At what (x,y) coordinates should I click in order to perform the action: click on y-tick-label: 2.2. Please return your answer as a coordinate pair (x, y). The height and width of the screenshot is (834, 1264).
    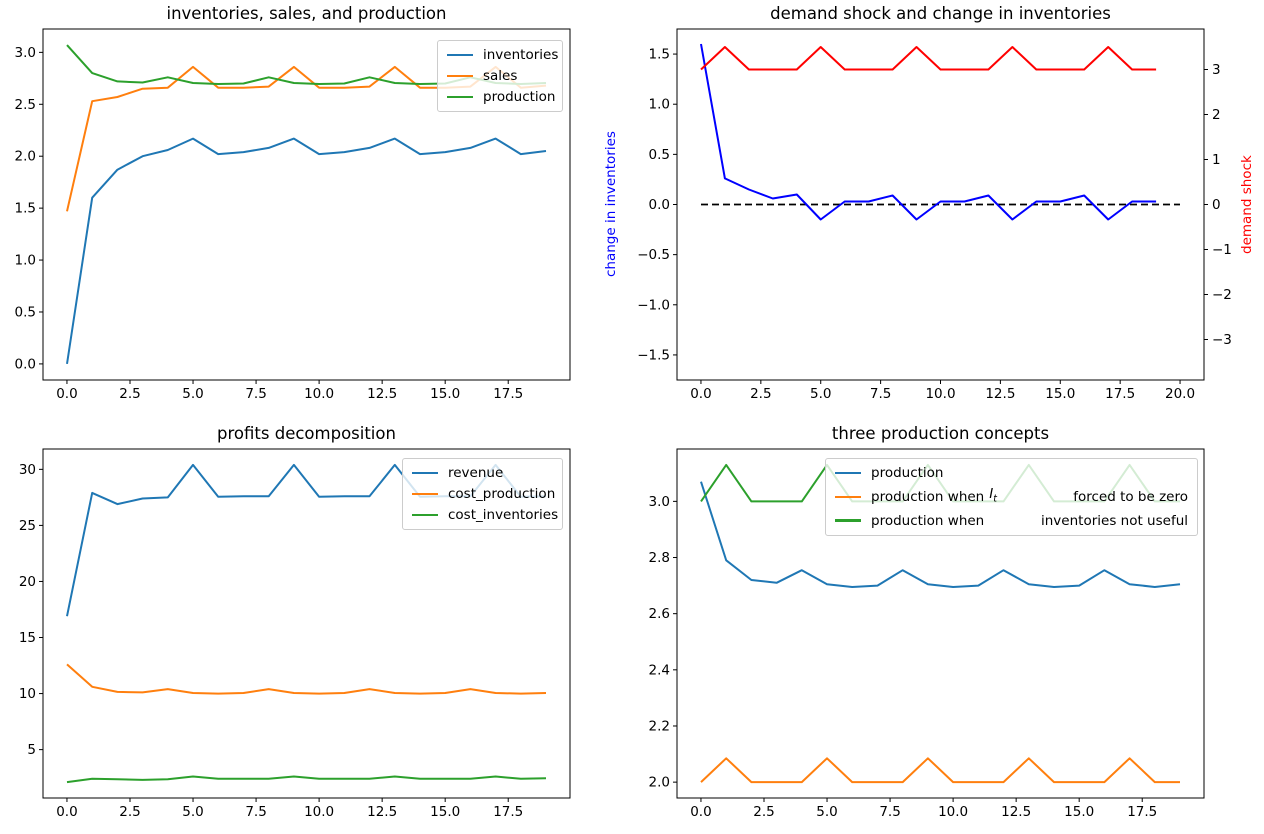
    Looking at the image, I should click on (659, 726).